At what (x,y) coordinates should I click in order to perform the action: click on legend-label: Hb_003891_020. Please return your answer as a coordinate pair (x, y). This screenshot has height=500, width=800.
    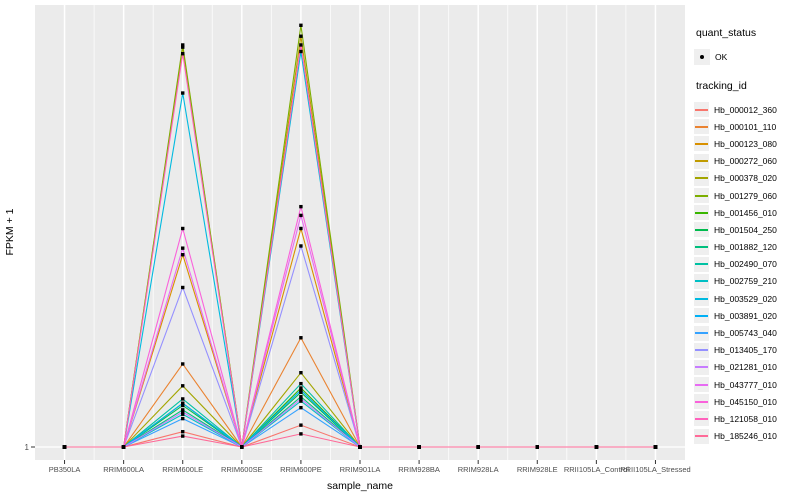
    Looking at the image, I should click on (745, 315).